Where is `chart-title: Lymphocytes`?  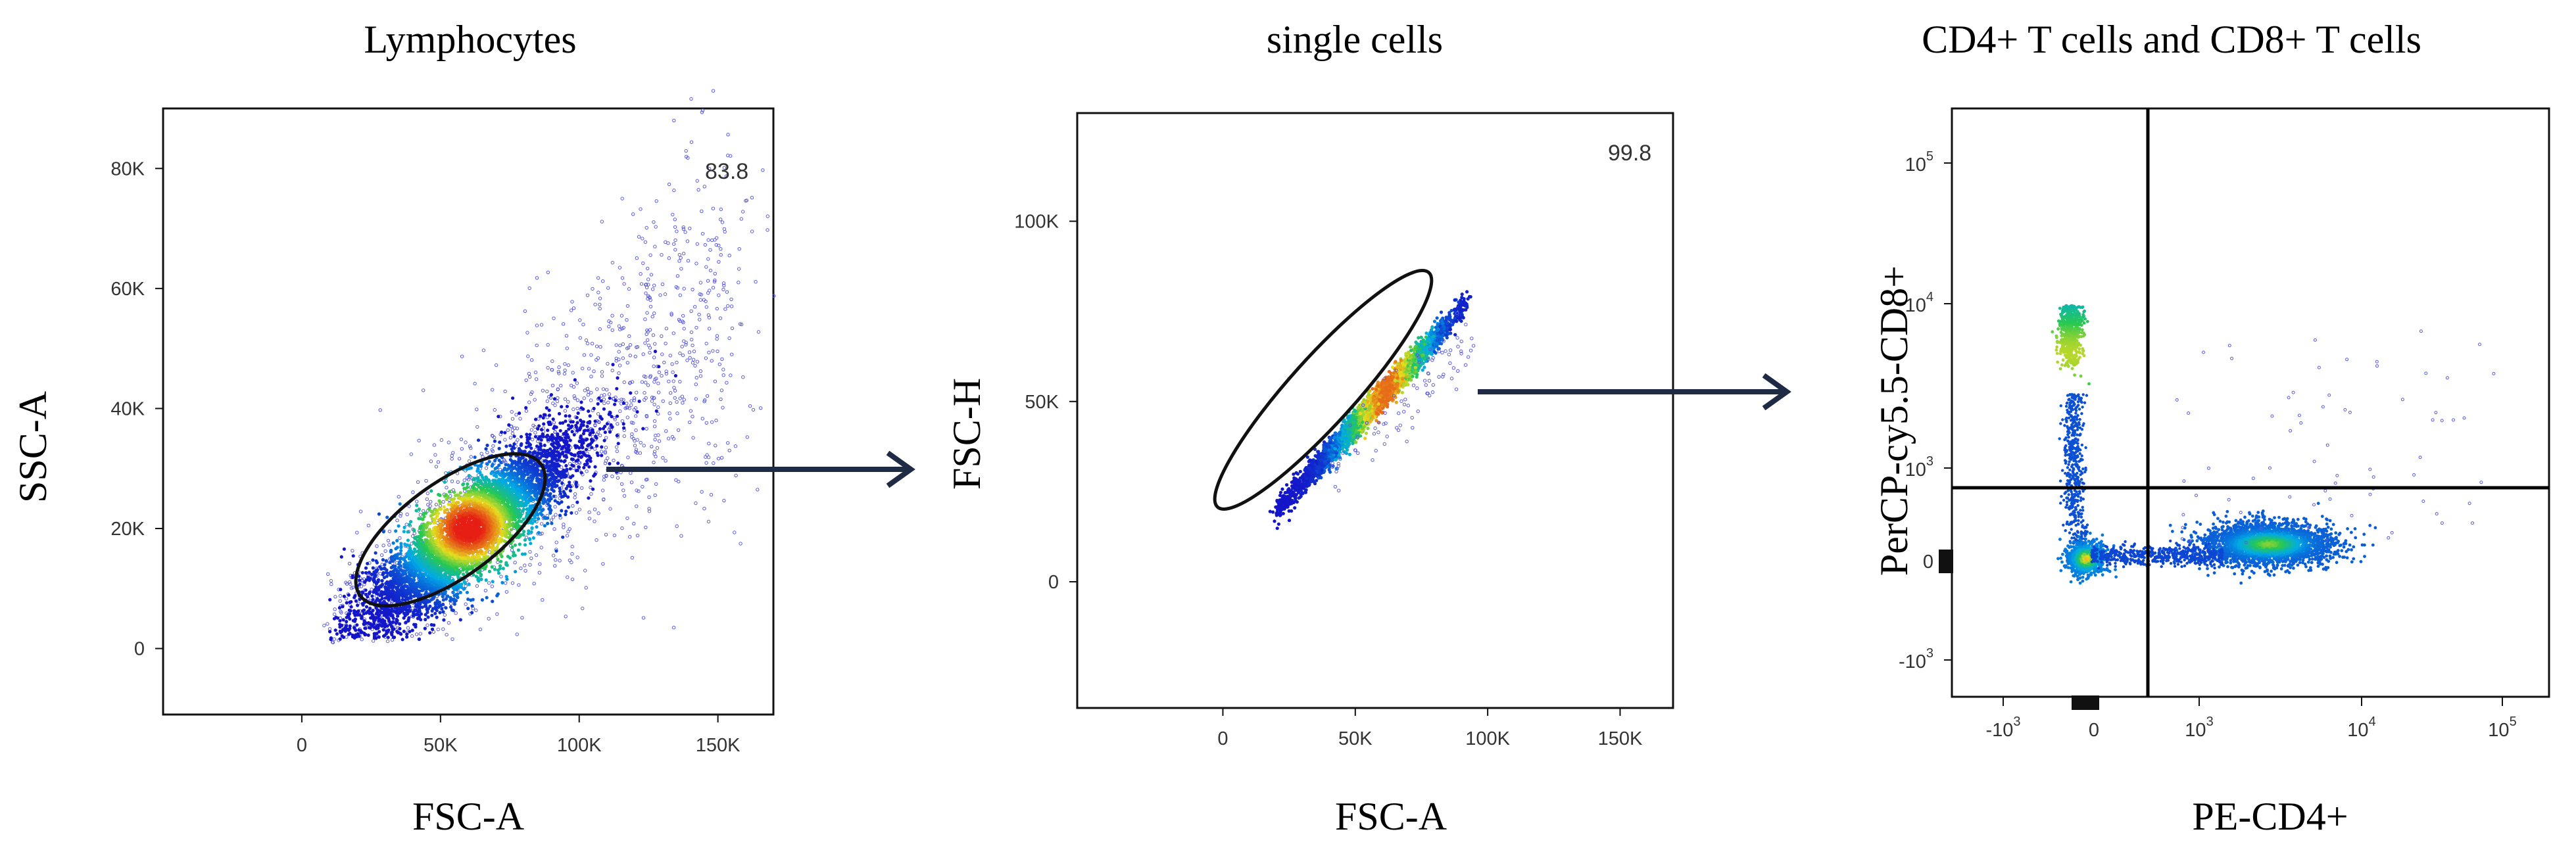 chart-title: Lymphocytes is located at coordinates (470, 39).